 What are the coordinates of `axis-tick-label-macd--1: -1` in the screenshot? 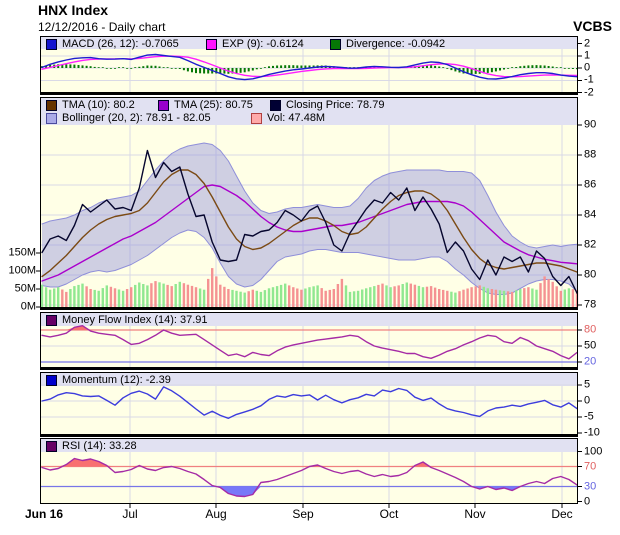 It's located at (589, 79).